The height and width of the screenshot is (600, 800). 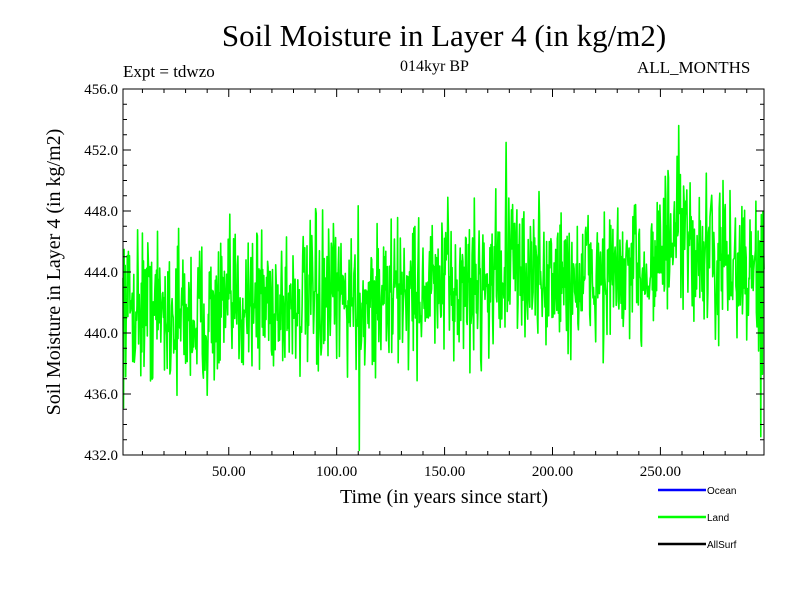 I want to click on x-tick-label: 100.00, so click(x=336, y=472).